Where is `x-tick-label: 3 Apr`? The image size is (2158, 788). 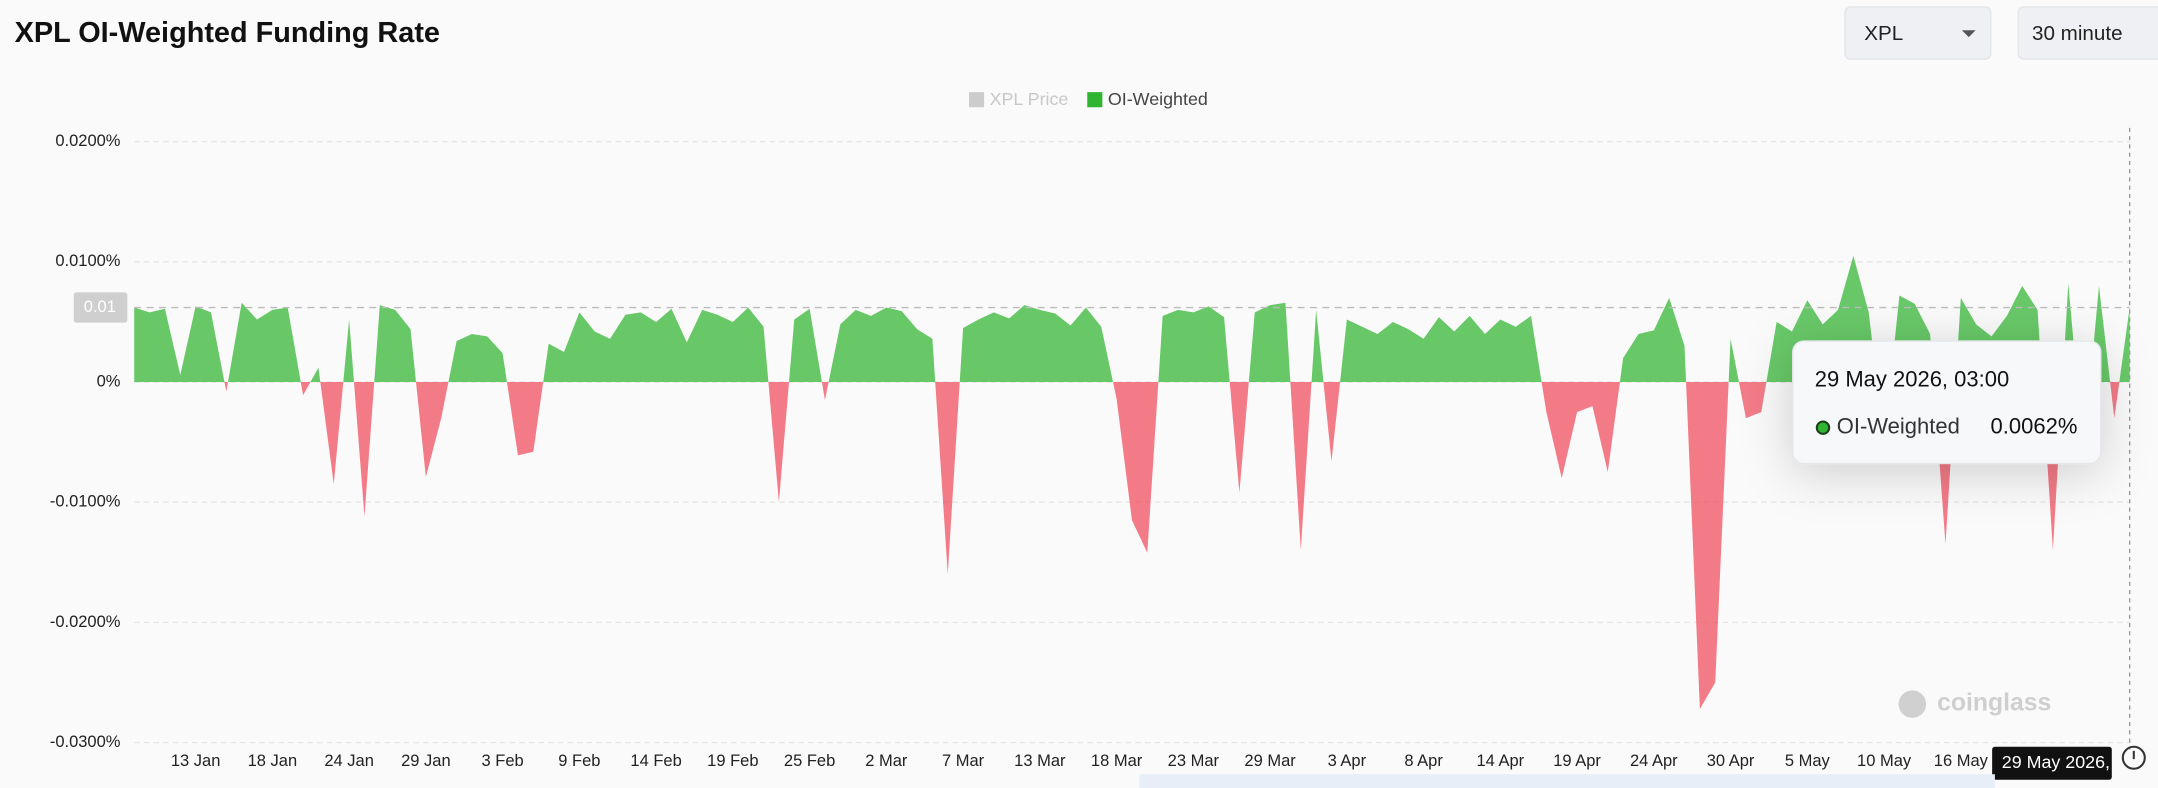
x-tick-label: 3 Apr is located at coordinates (1347, 761).